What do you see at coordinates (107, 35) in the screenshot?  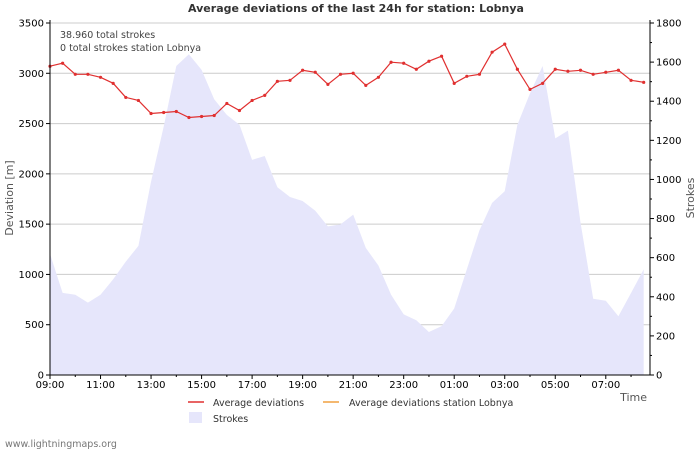 I see `total-strokes-info: 38.960 total strokes` at bounding box center [107, 35].